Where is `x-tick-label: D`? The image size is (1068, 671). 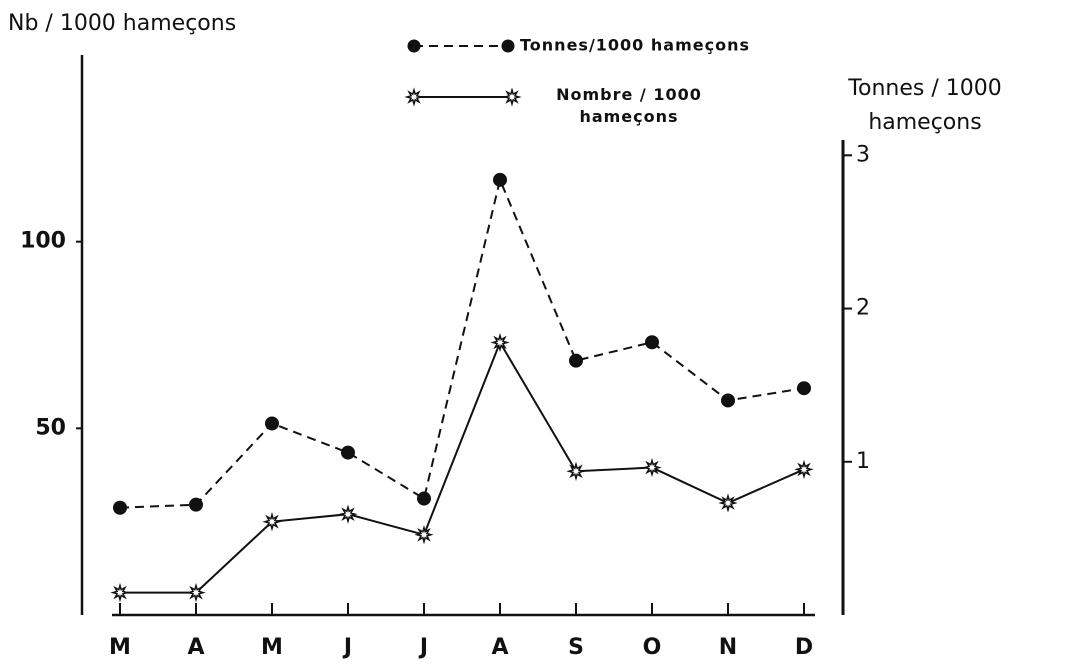 x-tick-label: D is located at coordinates (804, 647).